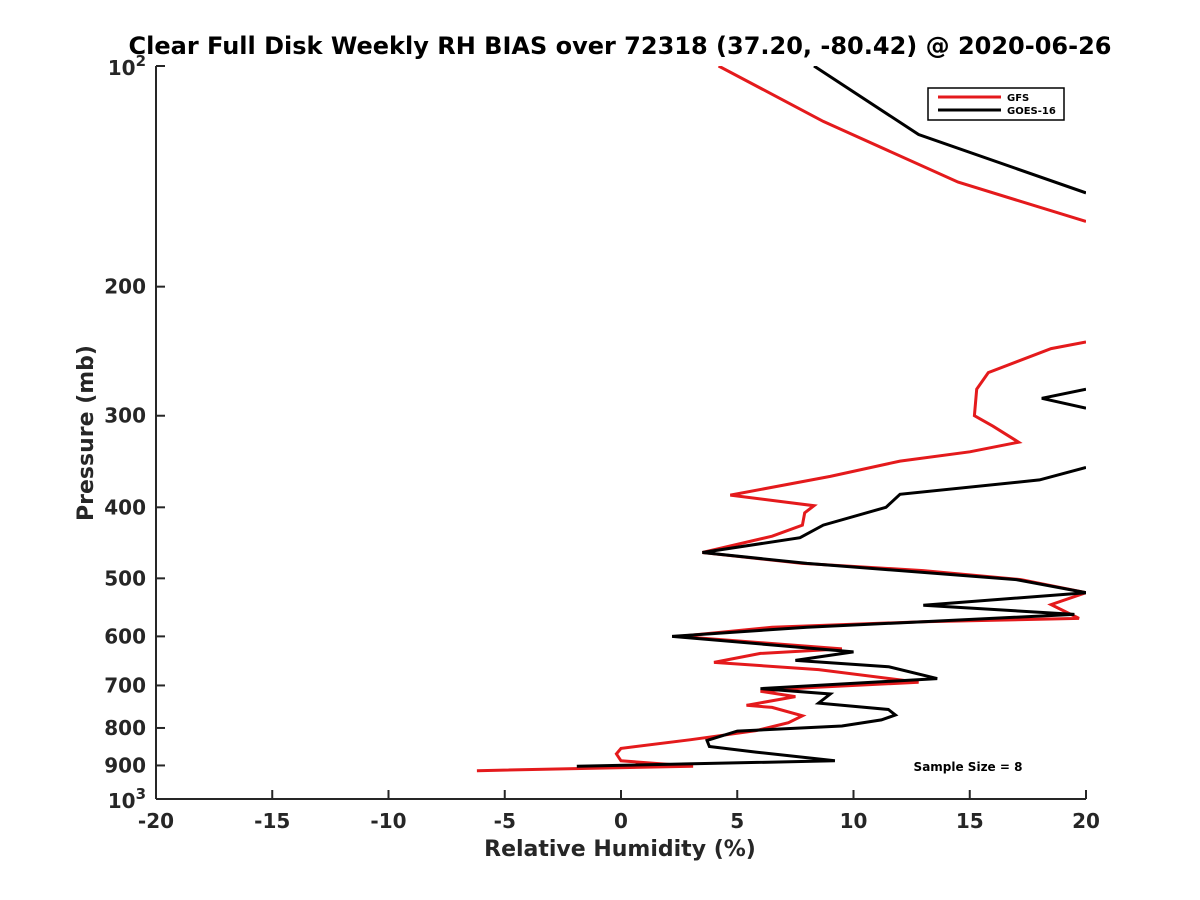 The width and height of the screenshot is (1200, 900). What do you see at coordinates (621, 821) in the screenshot?
I see `x-tick-label: 0` at bounding box center [621, 821].